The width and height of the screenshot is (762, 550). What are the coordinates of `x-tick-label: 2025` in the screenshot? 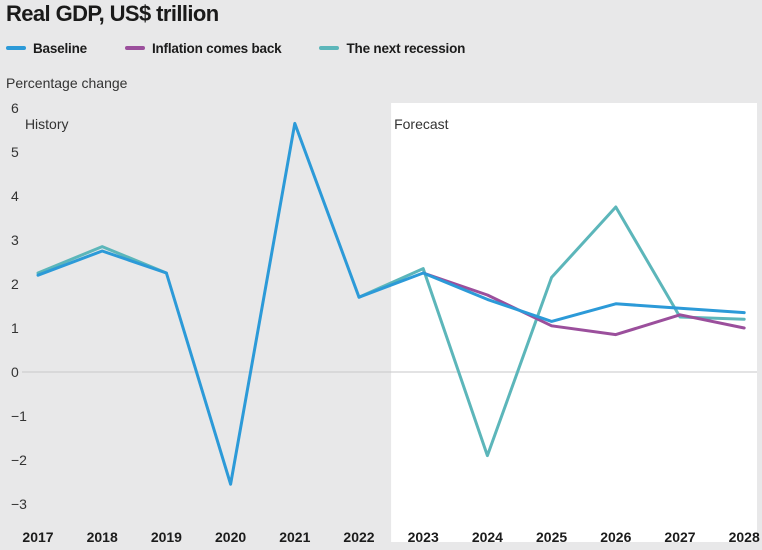 It's located at (551, 537).